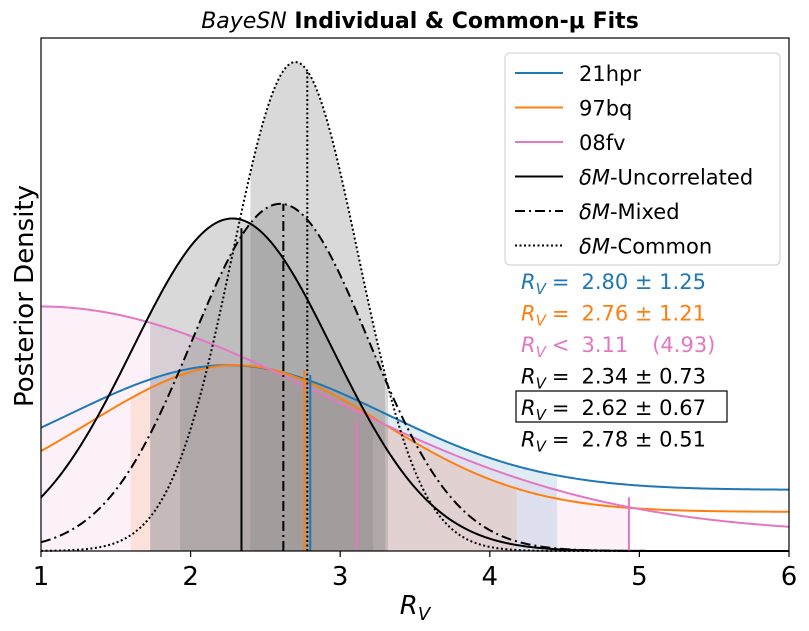 Image resolution: width=809 pixels, height=631 pixels. I want to click on legend-label-text: 21hpr, so click(610, 74).